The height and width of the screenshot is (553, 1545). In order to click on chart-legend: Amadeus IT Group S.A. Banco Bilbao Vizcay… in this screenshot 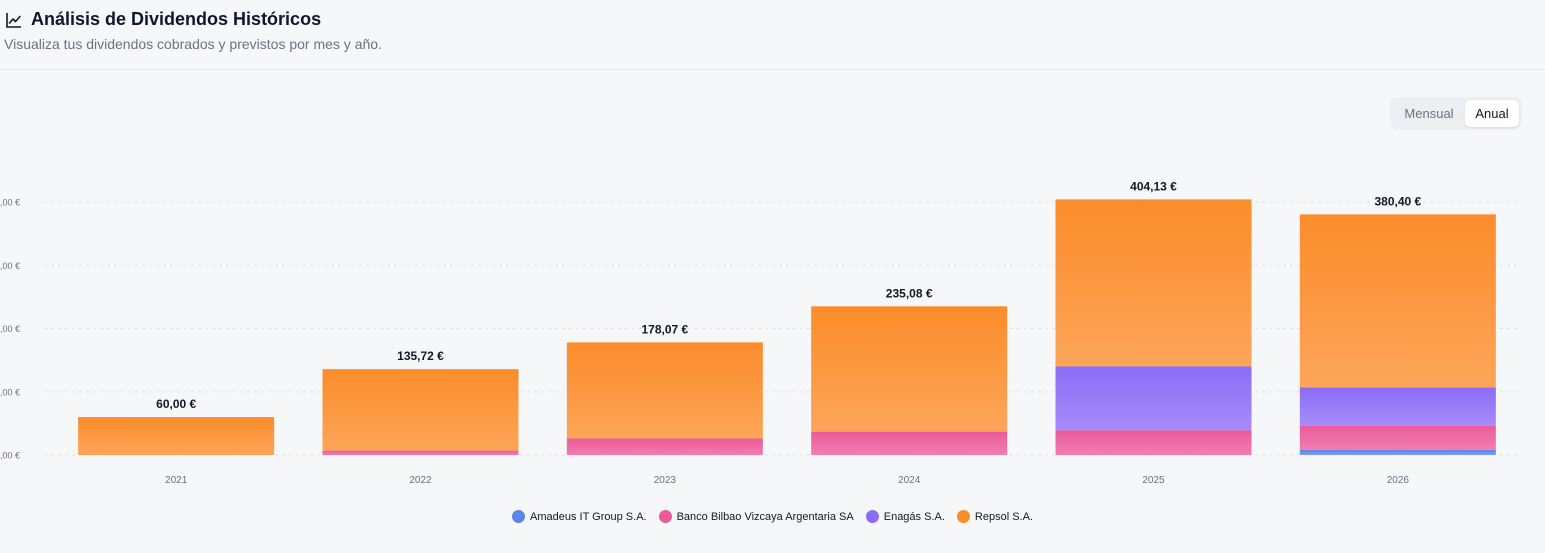, I will do `click(772, 516)`.